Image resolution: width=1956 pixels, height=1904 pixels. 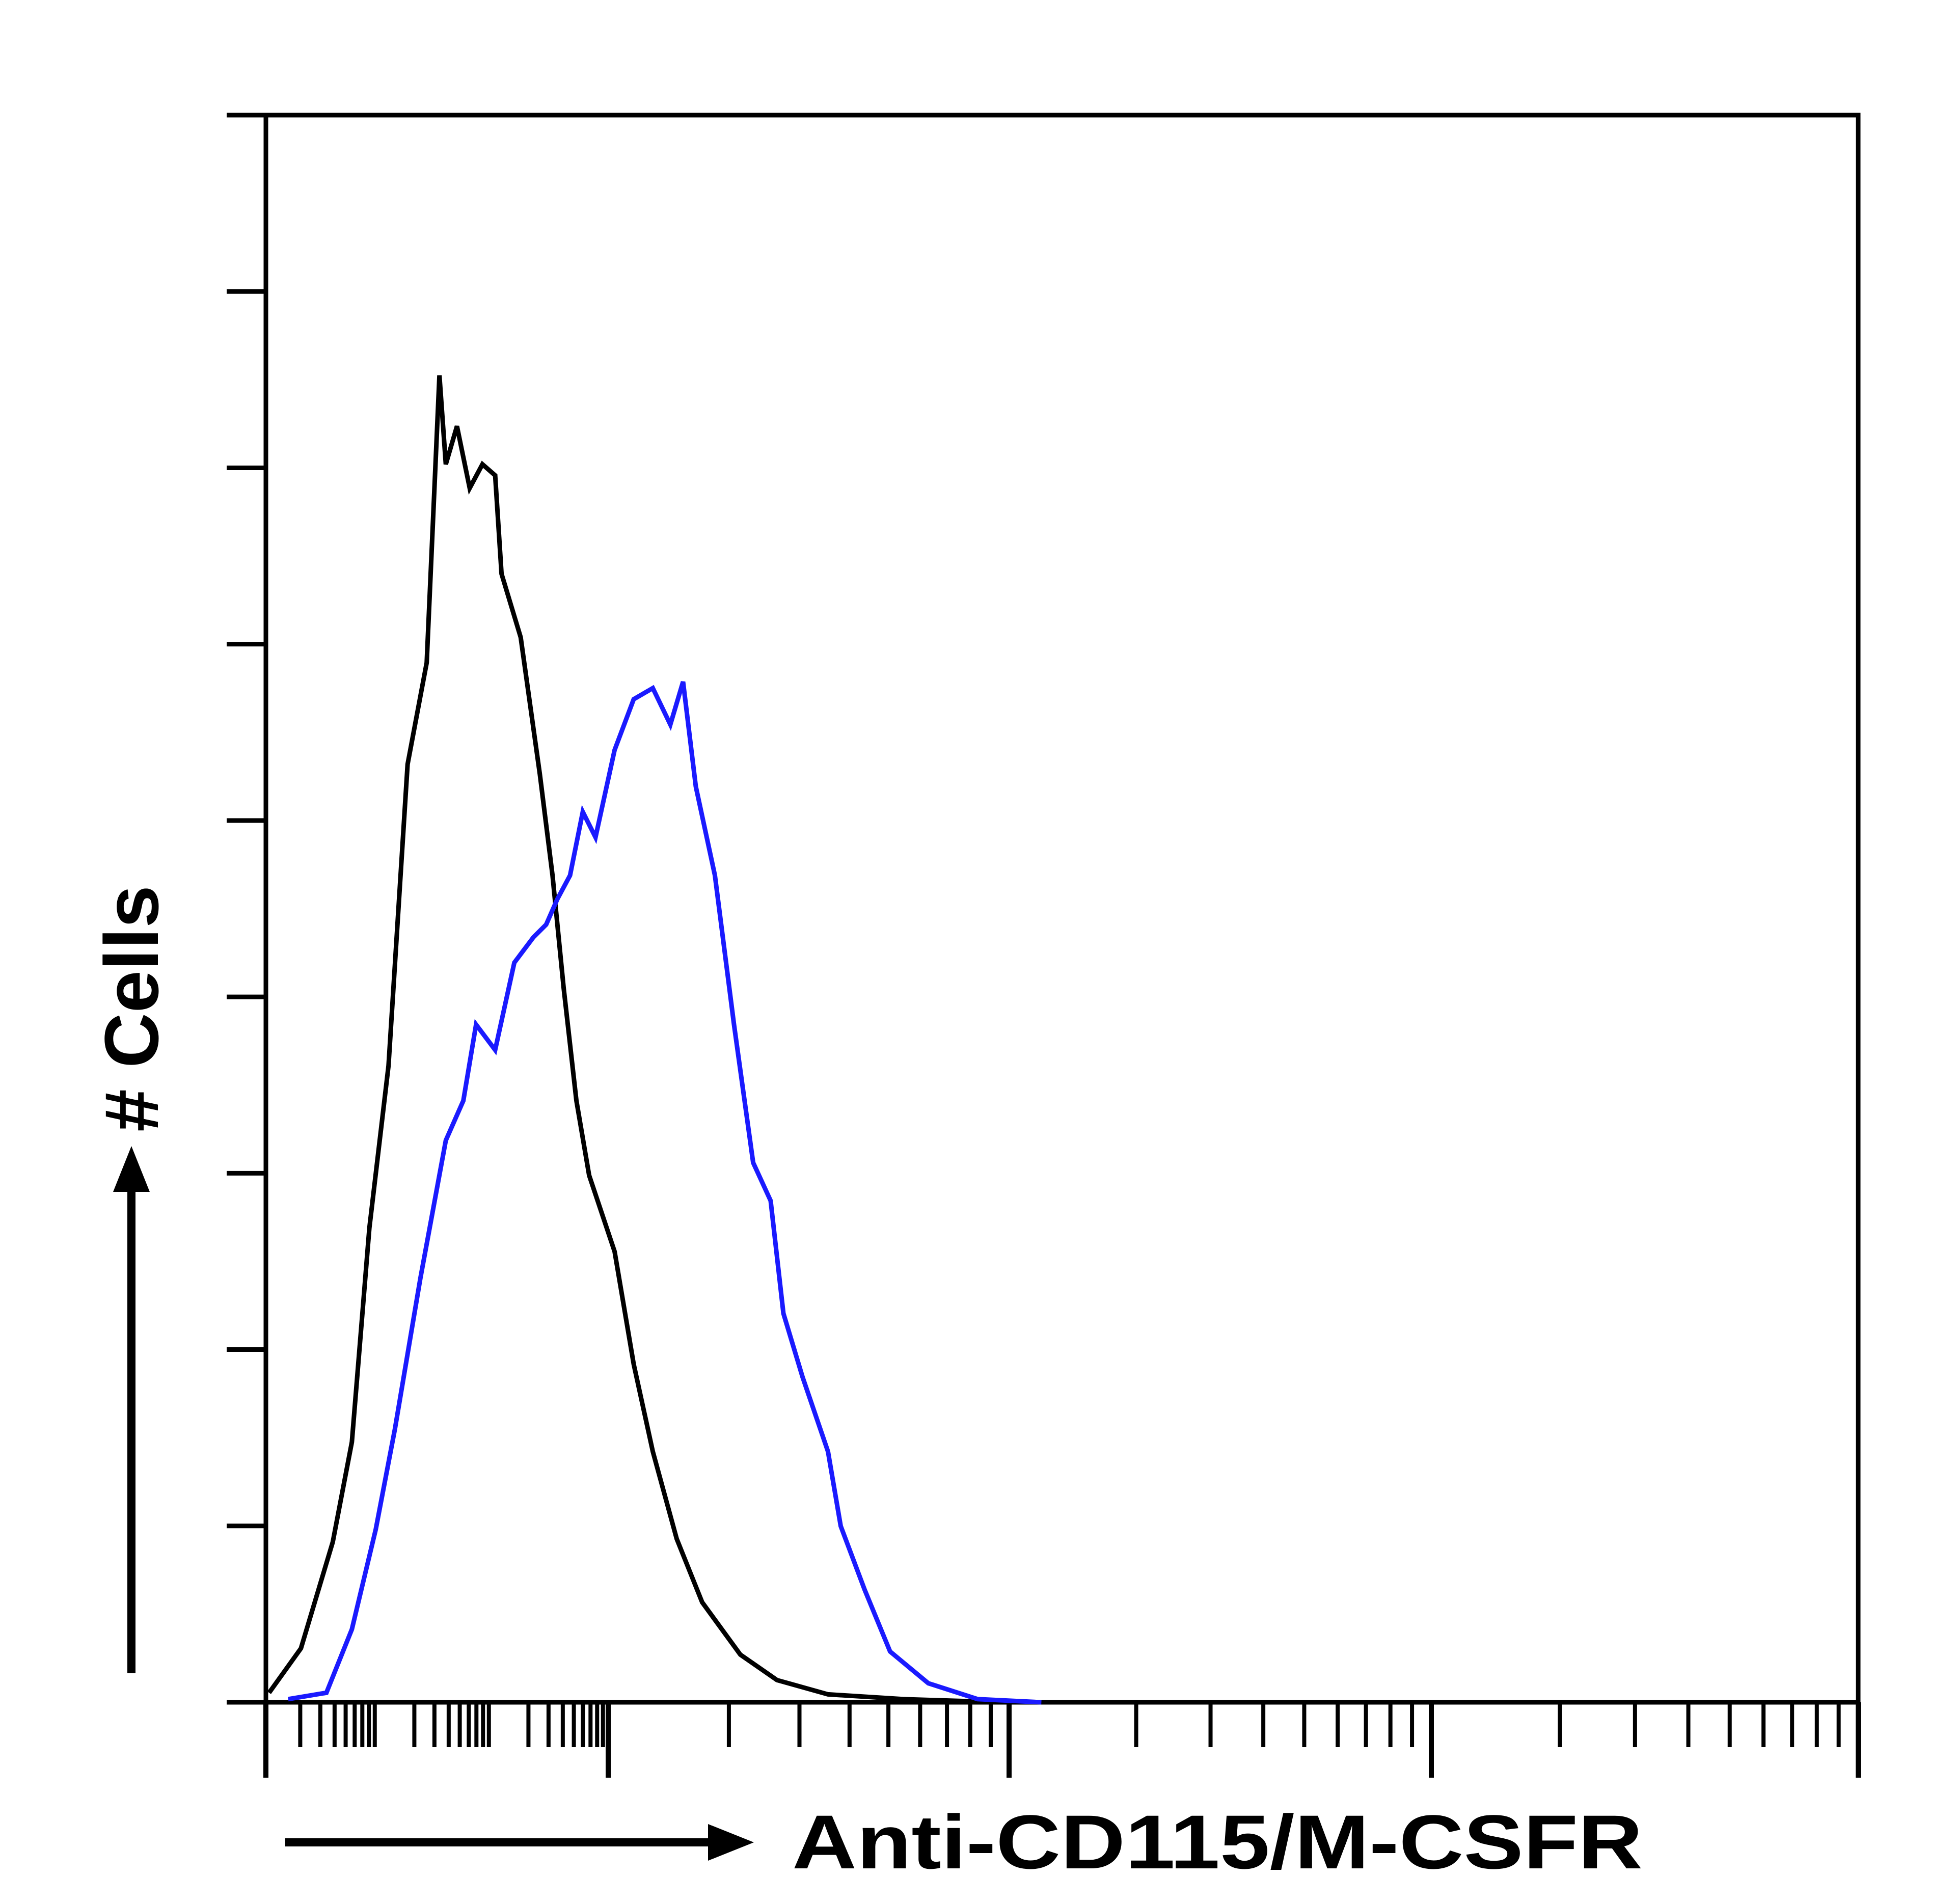 What do you see at coordinates (131, 1409) in the screenshot?
I see `y-axis-arrow` at bounding box center [131, 1409].